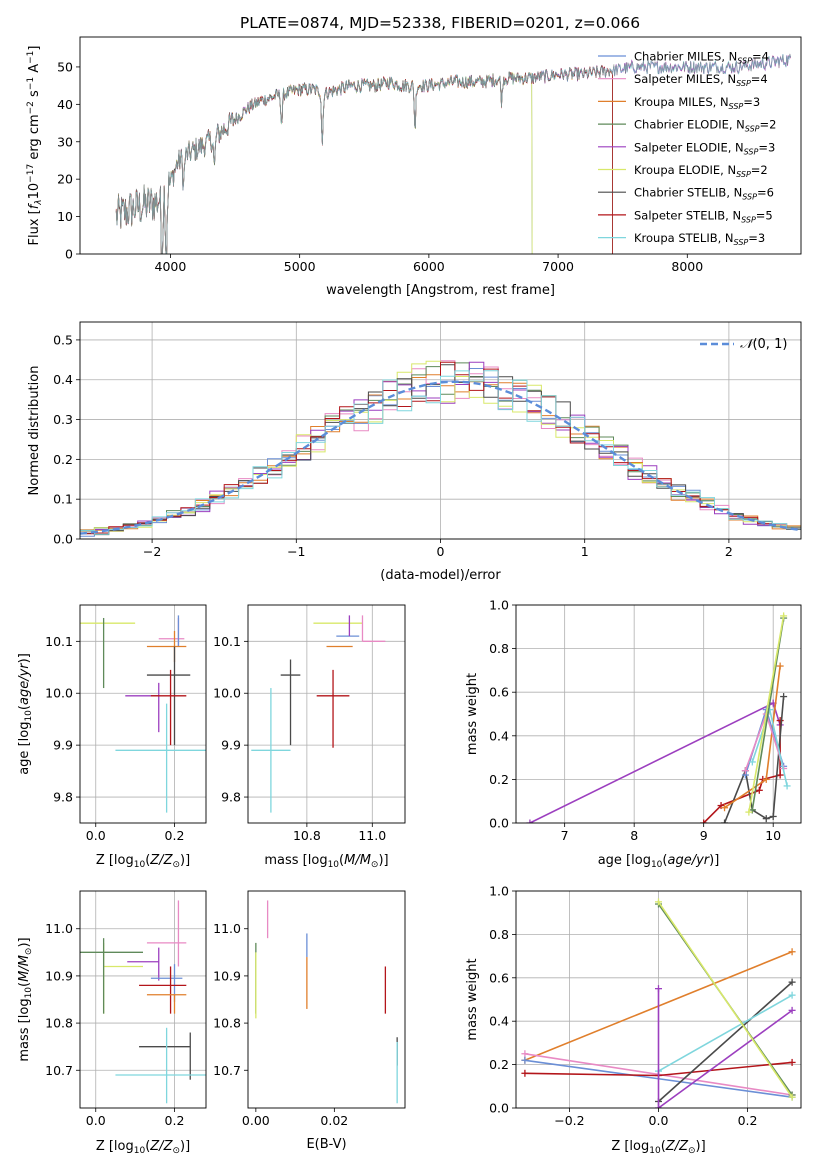 Image resolution: width=819 pixels, height=1170 pixels. What do you see at coordinates (634, 835) in the screenshot?
I see `x-tick-label: 8` at bounding box center [634, 835].